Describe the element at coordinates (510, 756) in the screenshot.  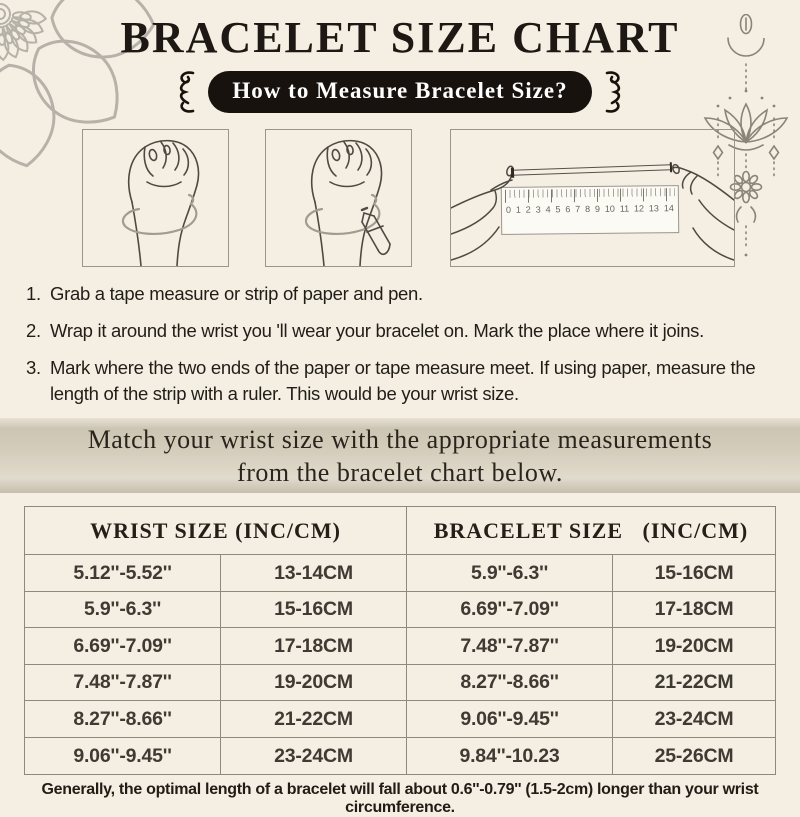
I see `table-cell: 9.84''-10.23` at that location.